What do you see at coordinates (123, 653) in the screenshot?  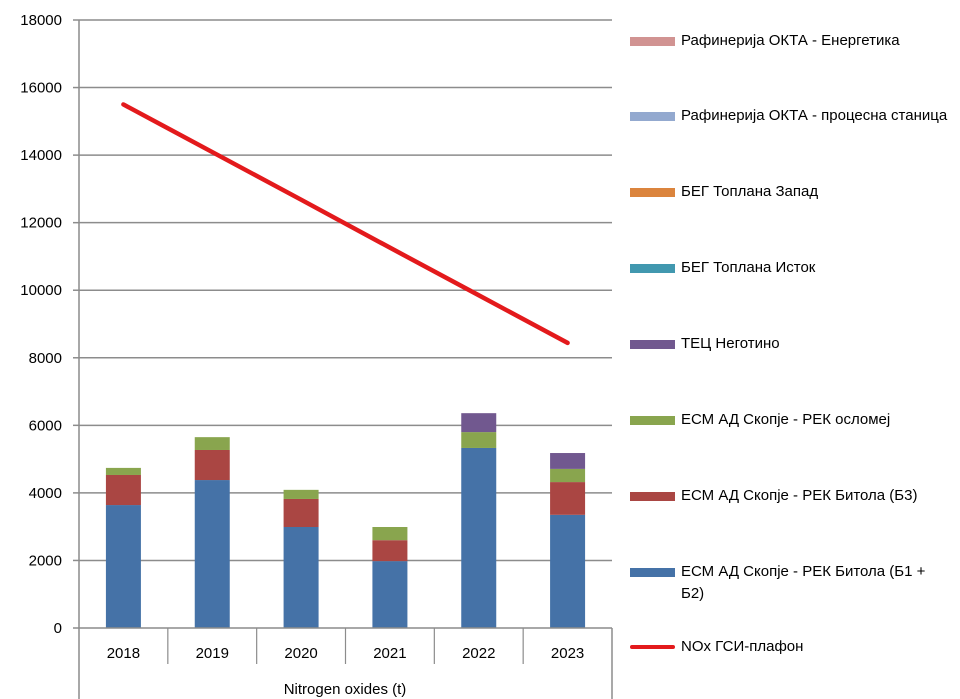 I see `x-tick-label: 2018` at bounding box center [123, 653].